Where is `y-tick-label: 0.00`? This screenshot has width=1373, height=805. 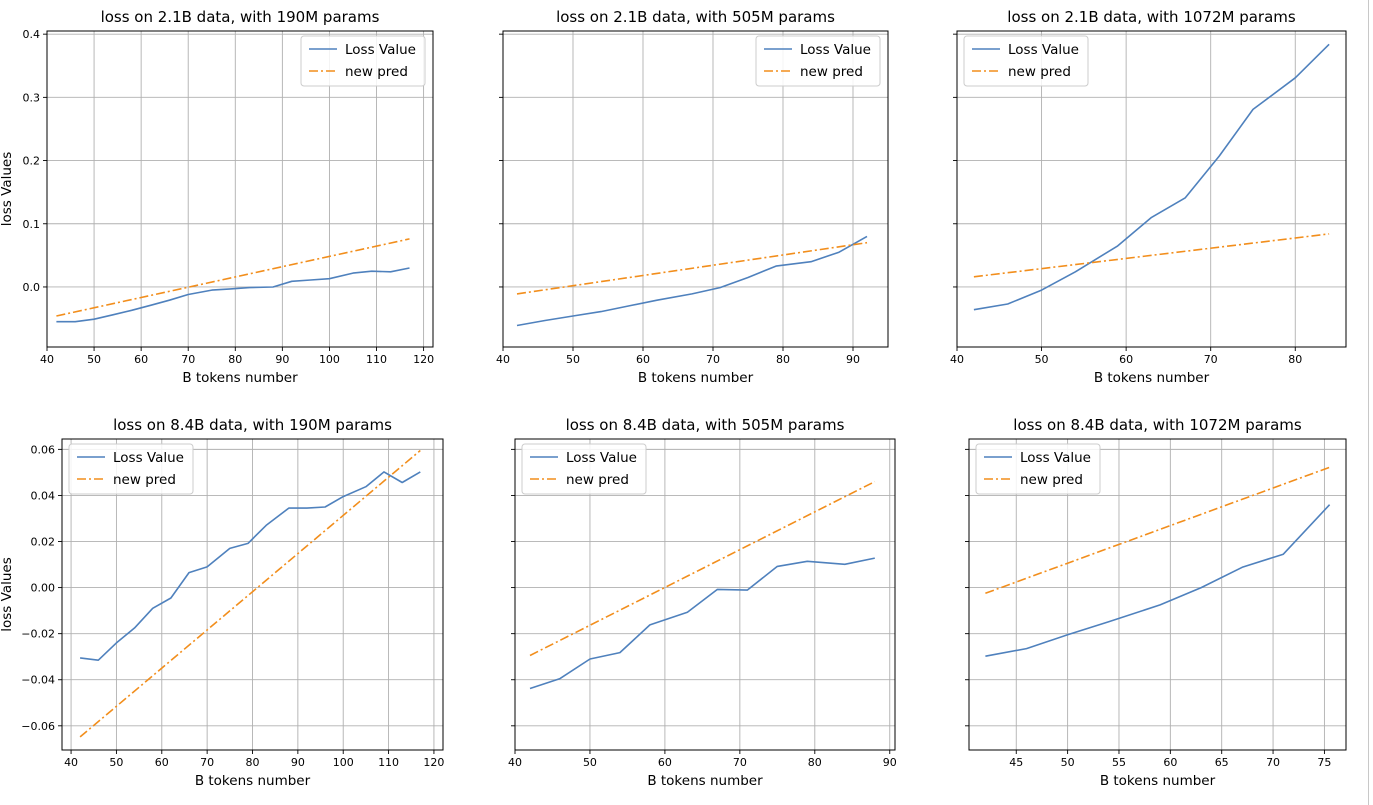 y-tick-label: 0.00 is located at coordinates (43, 588).